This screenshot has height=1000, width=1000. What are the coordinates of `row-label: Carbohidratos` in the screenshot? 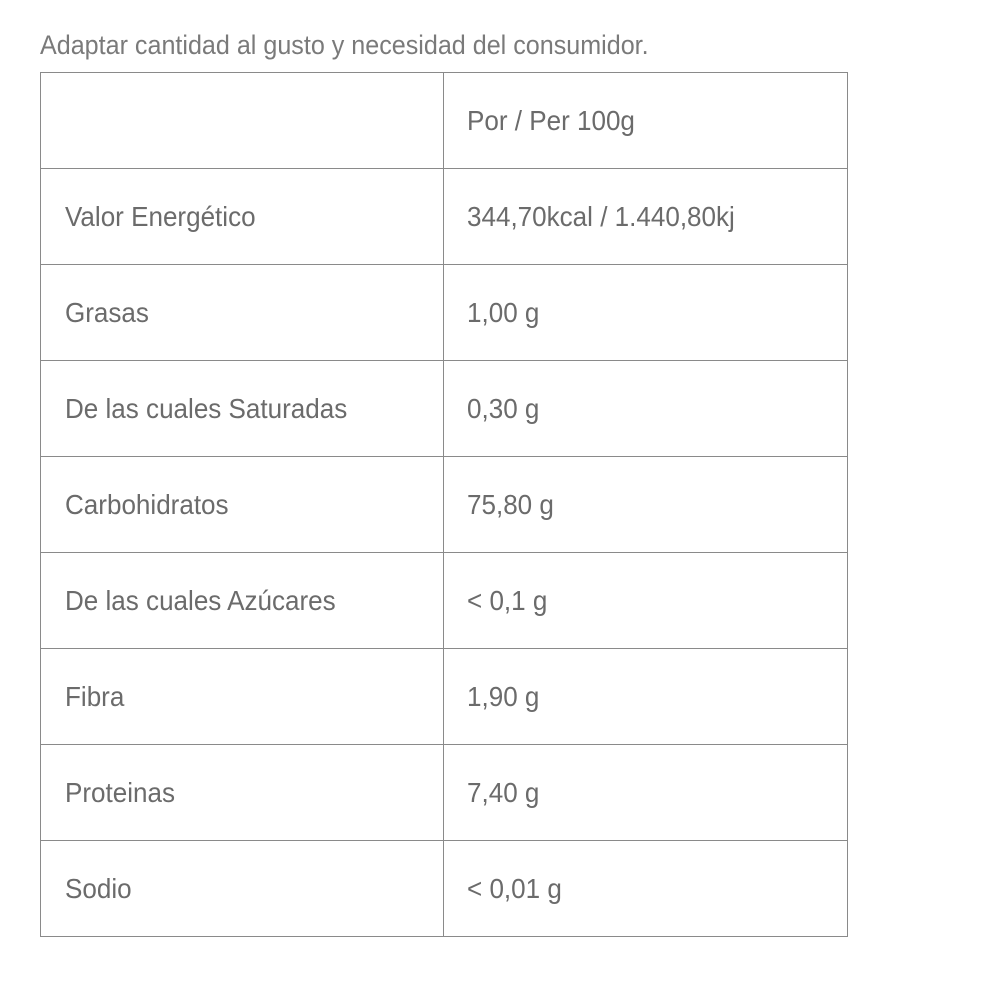 It's located at (242, 504).